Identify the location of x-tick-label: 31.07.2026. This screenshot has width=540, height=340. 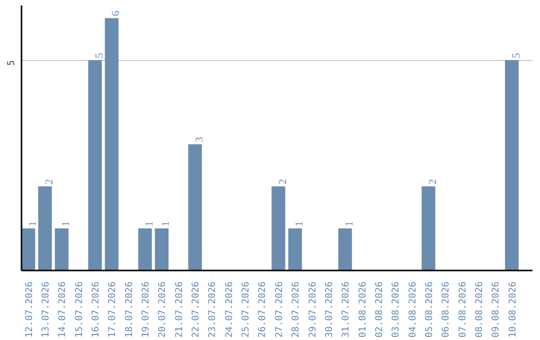
(346, 309).